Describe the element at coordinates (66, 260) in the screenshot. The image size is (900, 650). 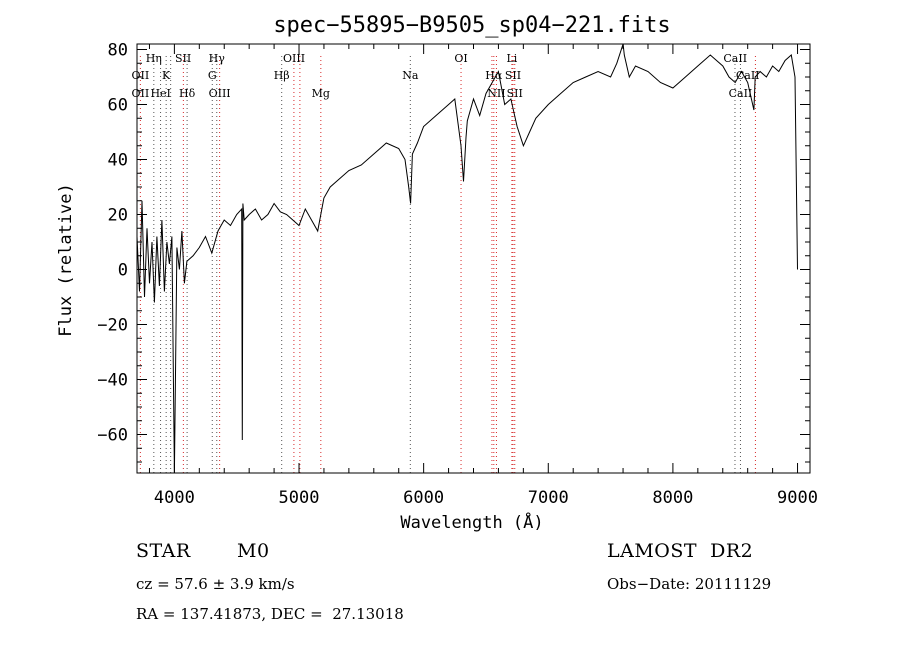
I see `y-axis-label: Flux (relative)` at that location.